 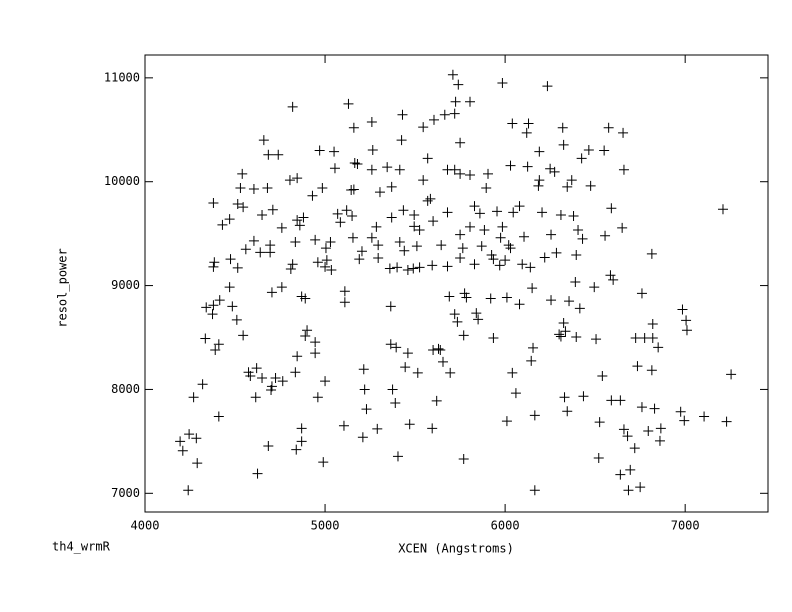 I want to click on annotation: th4_wrmR, so click(x=81, y=547).